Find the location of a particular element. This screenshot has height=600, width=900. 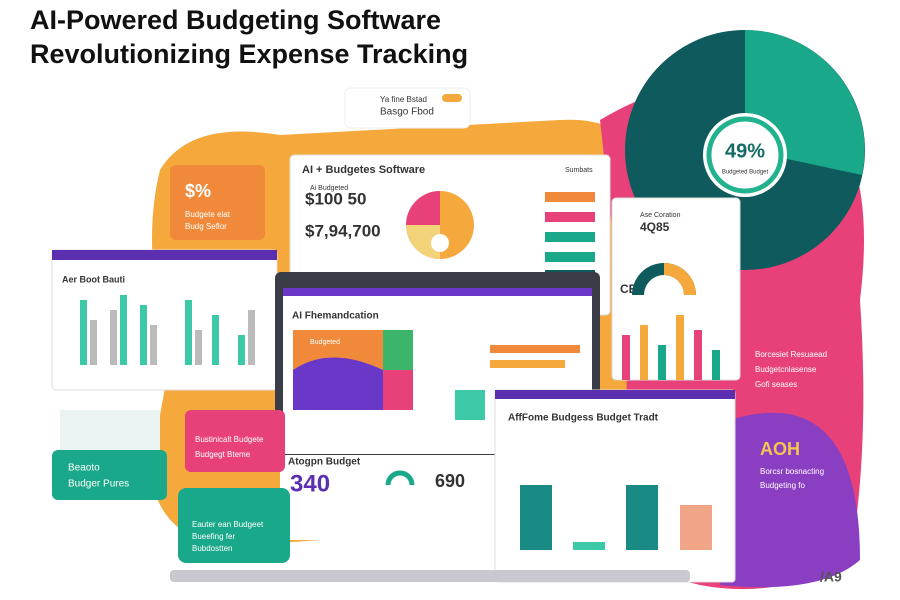

panel-title: AI + Budgetes Software is located at coordinates (363, 170).